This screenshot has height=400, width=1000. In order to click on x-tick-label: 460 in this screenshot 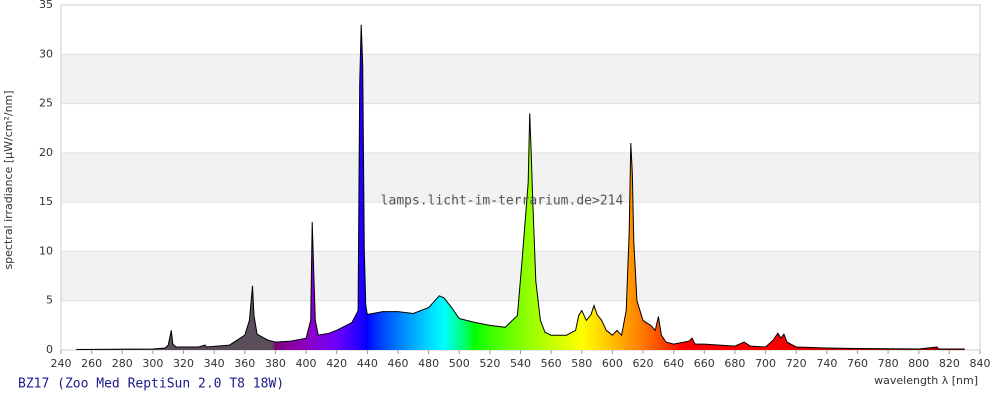, I will do `click(397, 363)`.